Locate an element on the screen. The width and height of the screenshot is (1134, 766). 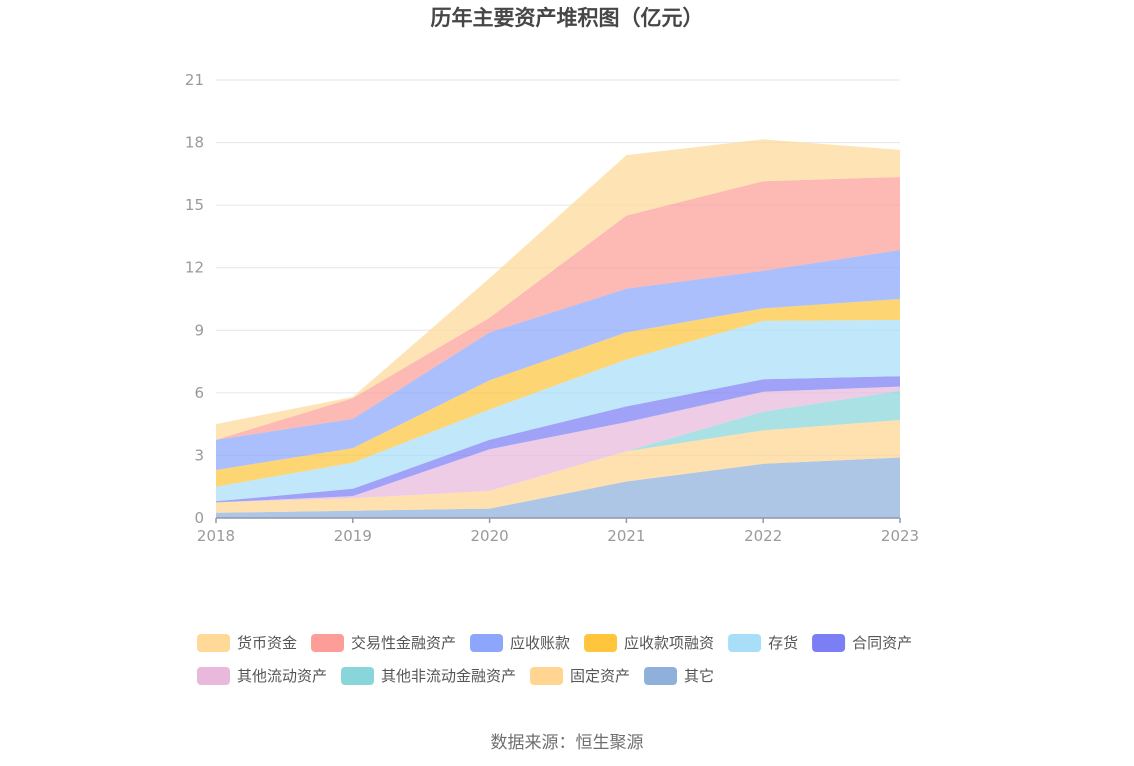
legend-label: 应收款项融资 is located at coordinates (669, 643).